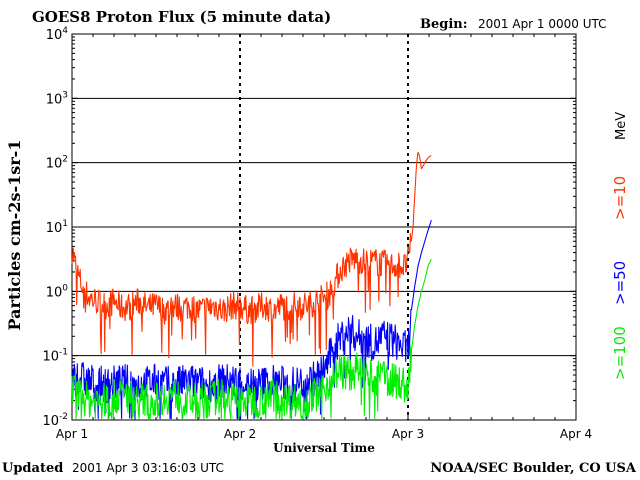 The image size is (640, 480). What do you see at coordinates (148, 468) in the screenshot?
I see `updated-value: 2001 Apr 3 03:16:03 UTC` at bounding box center [148, 468].